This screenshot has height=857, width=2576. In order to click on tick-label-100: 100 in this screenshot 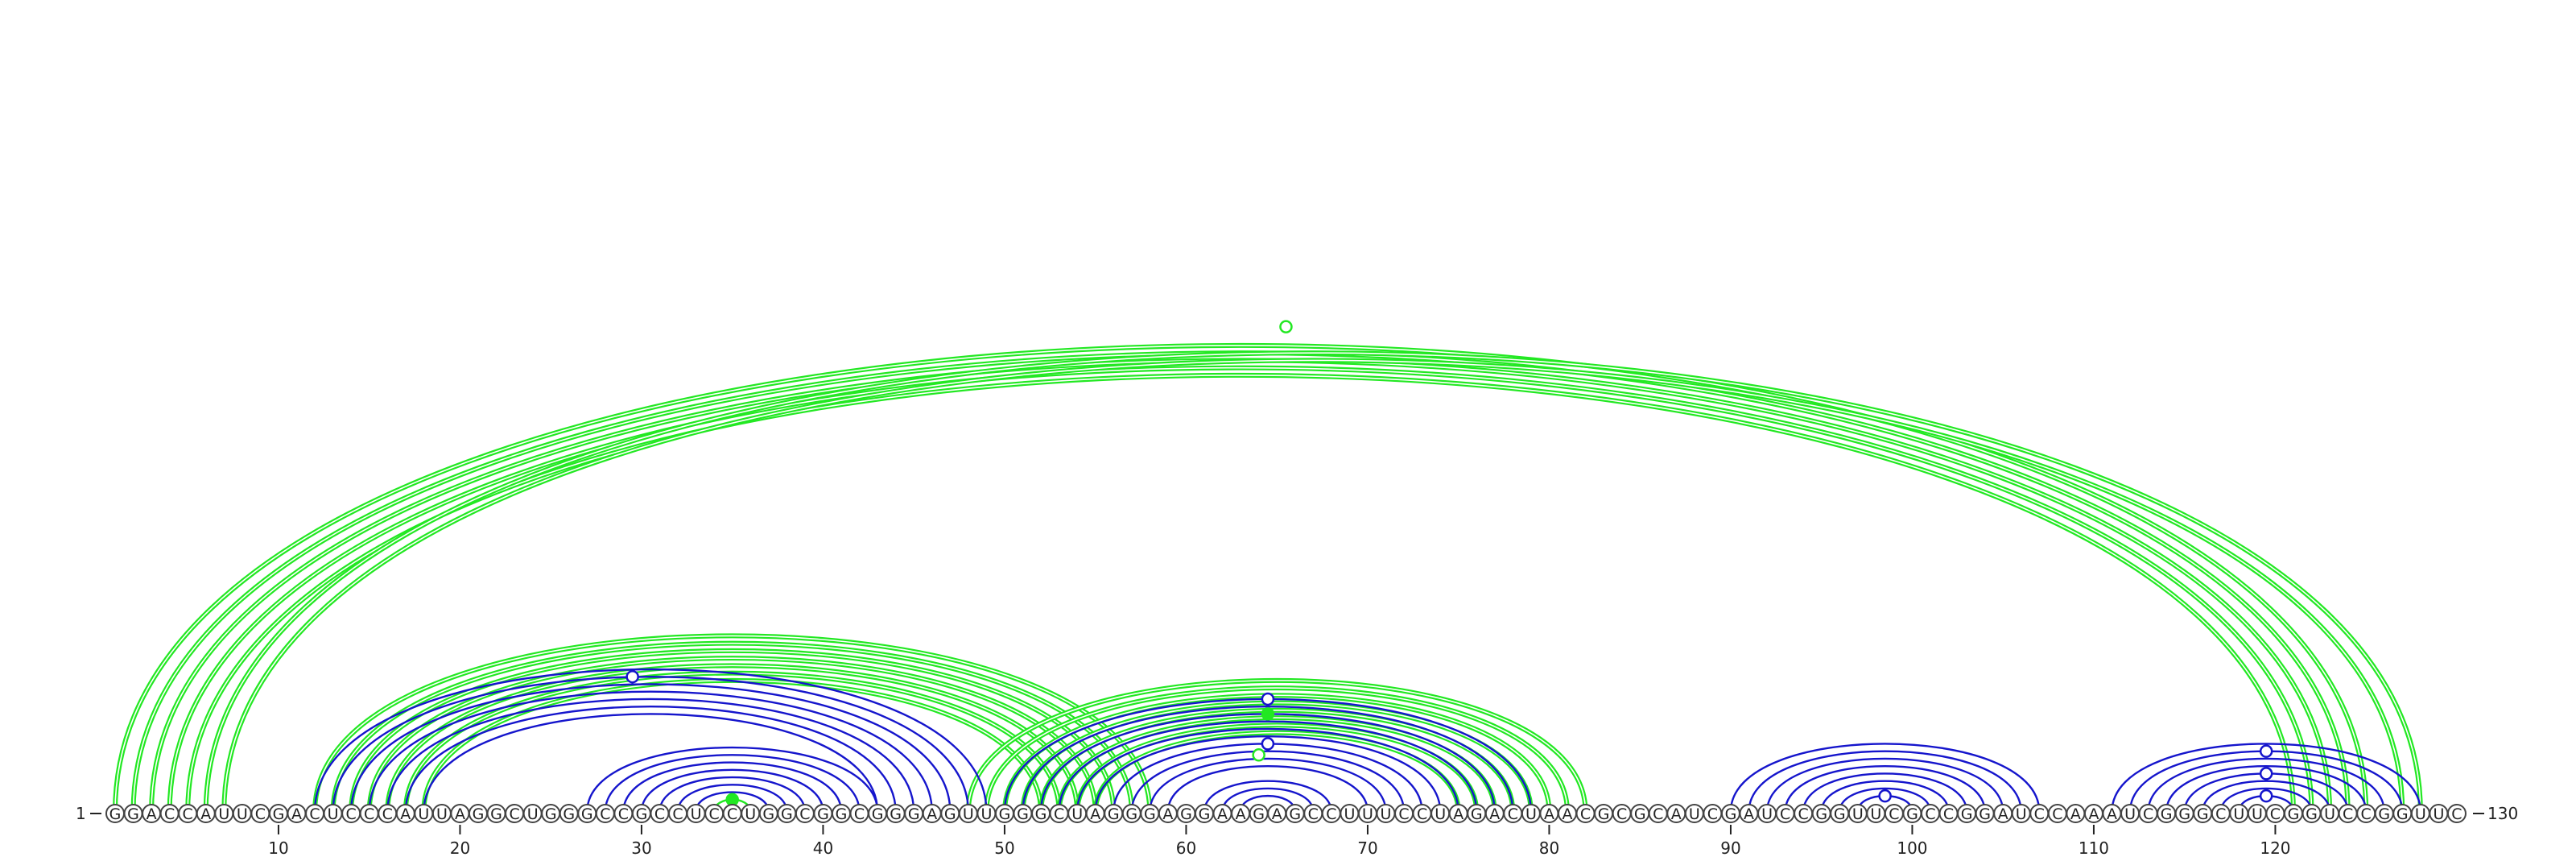, I will do `click(1912, 847)`.